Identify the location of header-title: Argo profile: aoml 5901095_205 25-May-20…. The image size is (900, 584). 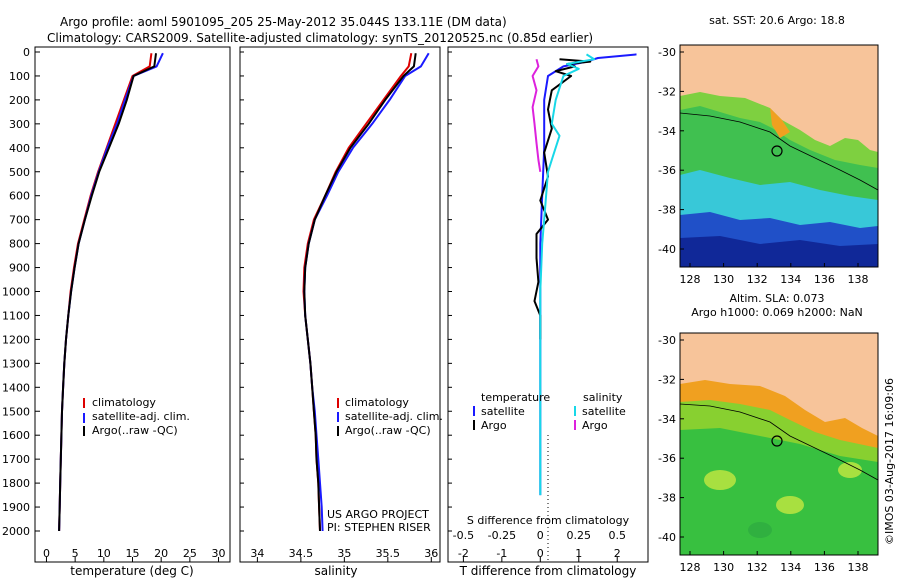
(283, 22).